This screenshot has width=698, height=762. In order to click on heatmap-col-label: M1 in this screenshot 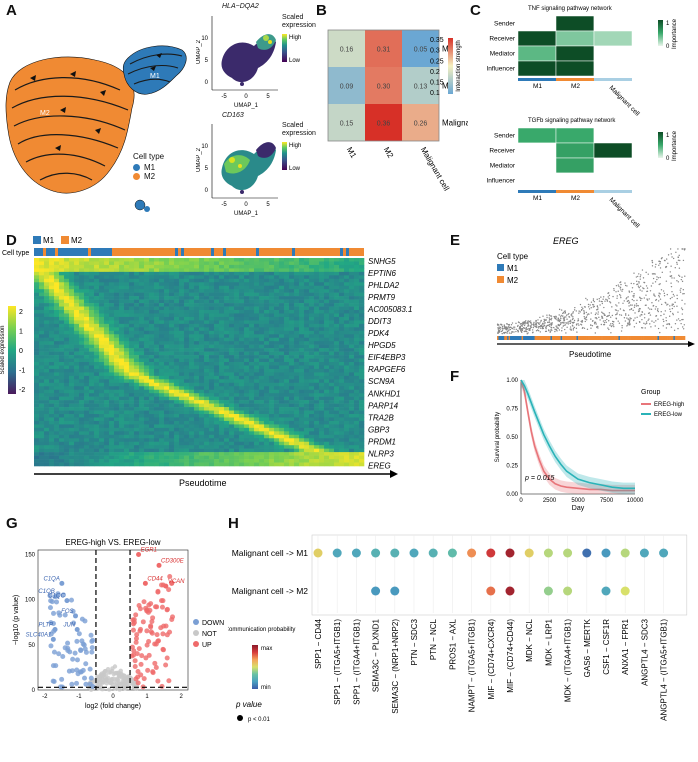, I will do `click(352, 153)`.